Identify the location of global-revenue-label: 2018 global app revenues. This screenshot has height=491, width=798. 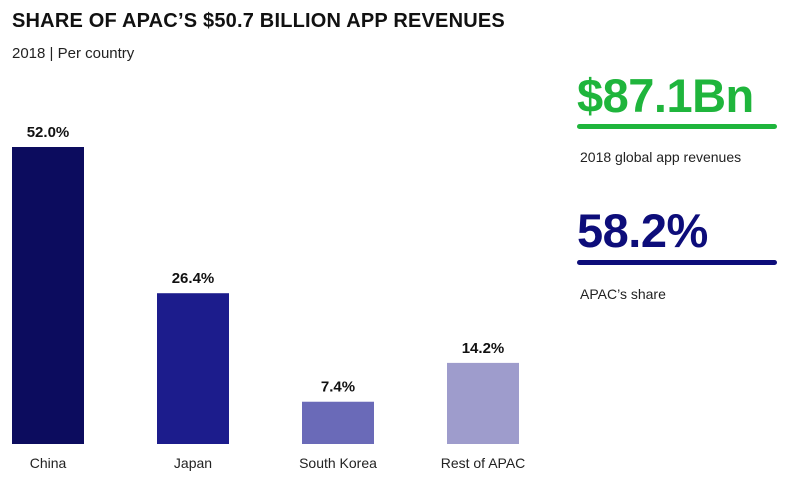
(661, 157).